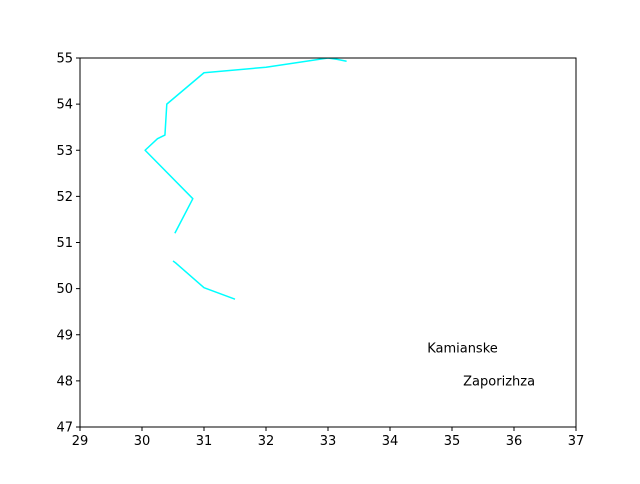 This screenshot has width=640, height=484. What do you see at coordinates (64, 59) in the screenshot?
I see `y-tick-label: 55` at bounding box center [64, 59].